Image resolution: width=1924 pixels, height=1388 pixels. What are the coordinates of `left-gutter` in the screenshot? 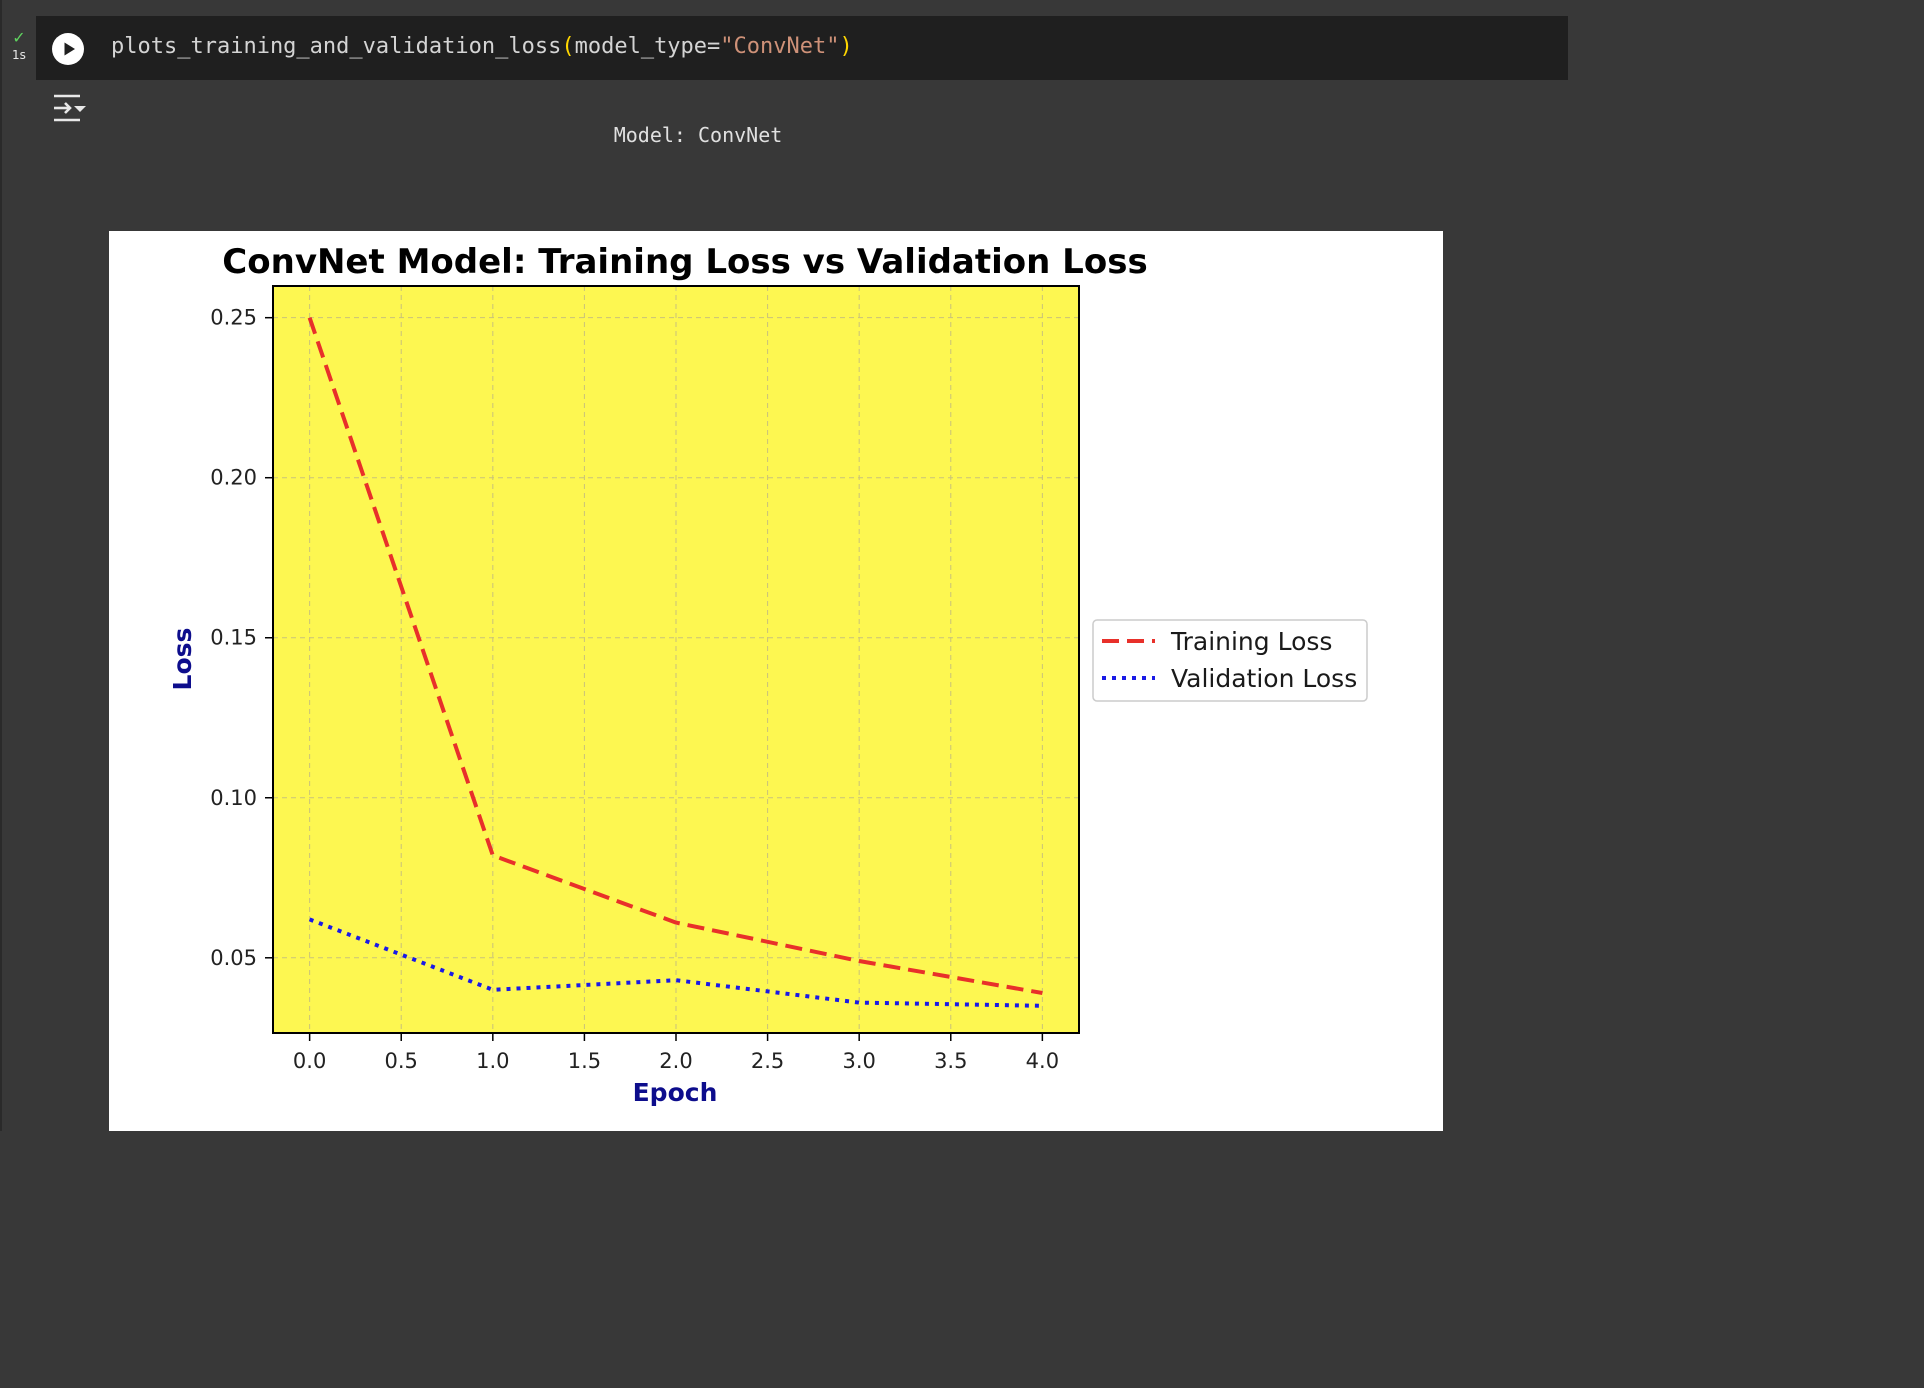 It's located at (1, 565).